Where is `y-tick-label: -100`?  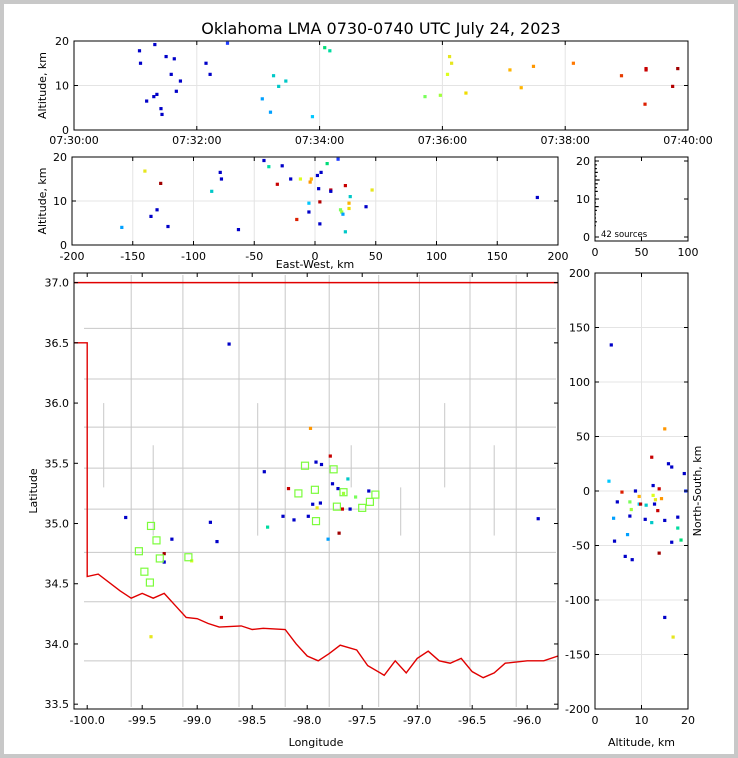
y-tick-label: -100 is located at coordinates (577, 600).